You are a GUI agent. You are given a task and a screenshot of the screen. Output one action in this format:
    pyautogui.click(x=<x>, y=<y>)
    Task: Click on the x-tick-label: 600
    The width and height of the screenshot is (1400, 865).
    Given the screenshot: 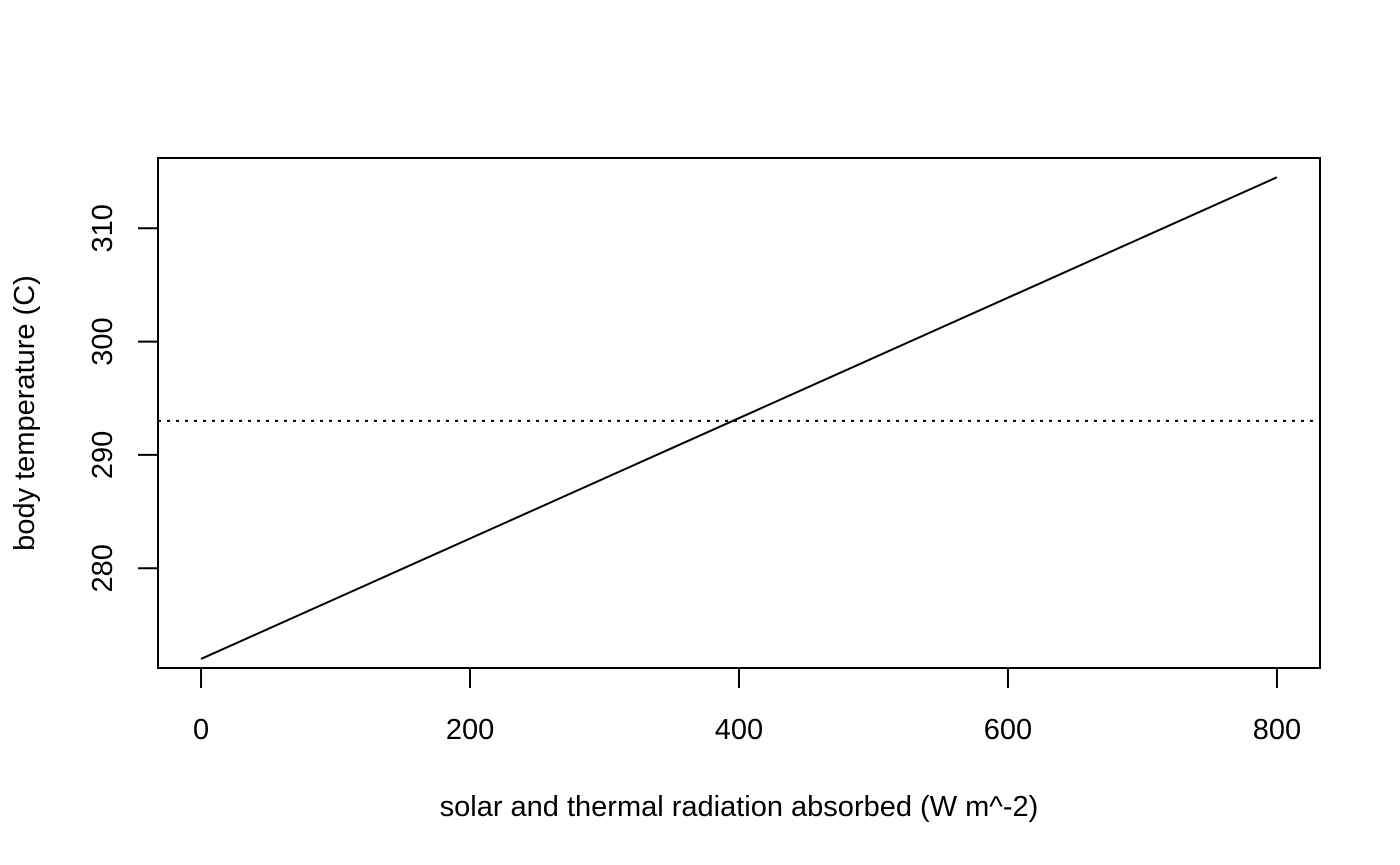 What is the action you would take?
    pyautogui.click(x=1008, y=730)
    